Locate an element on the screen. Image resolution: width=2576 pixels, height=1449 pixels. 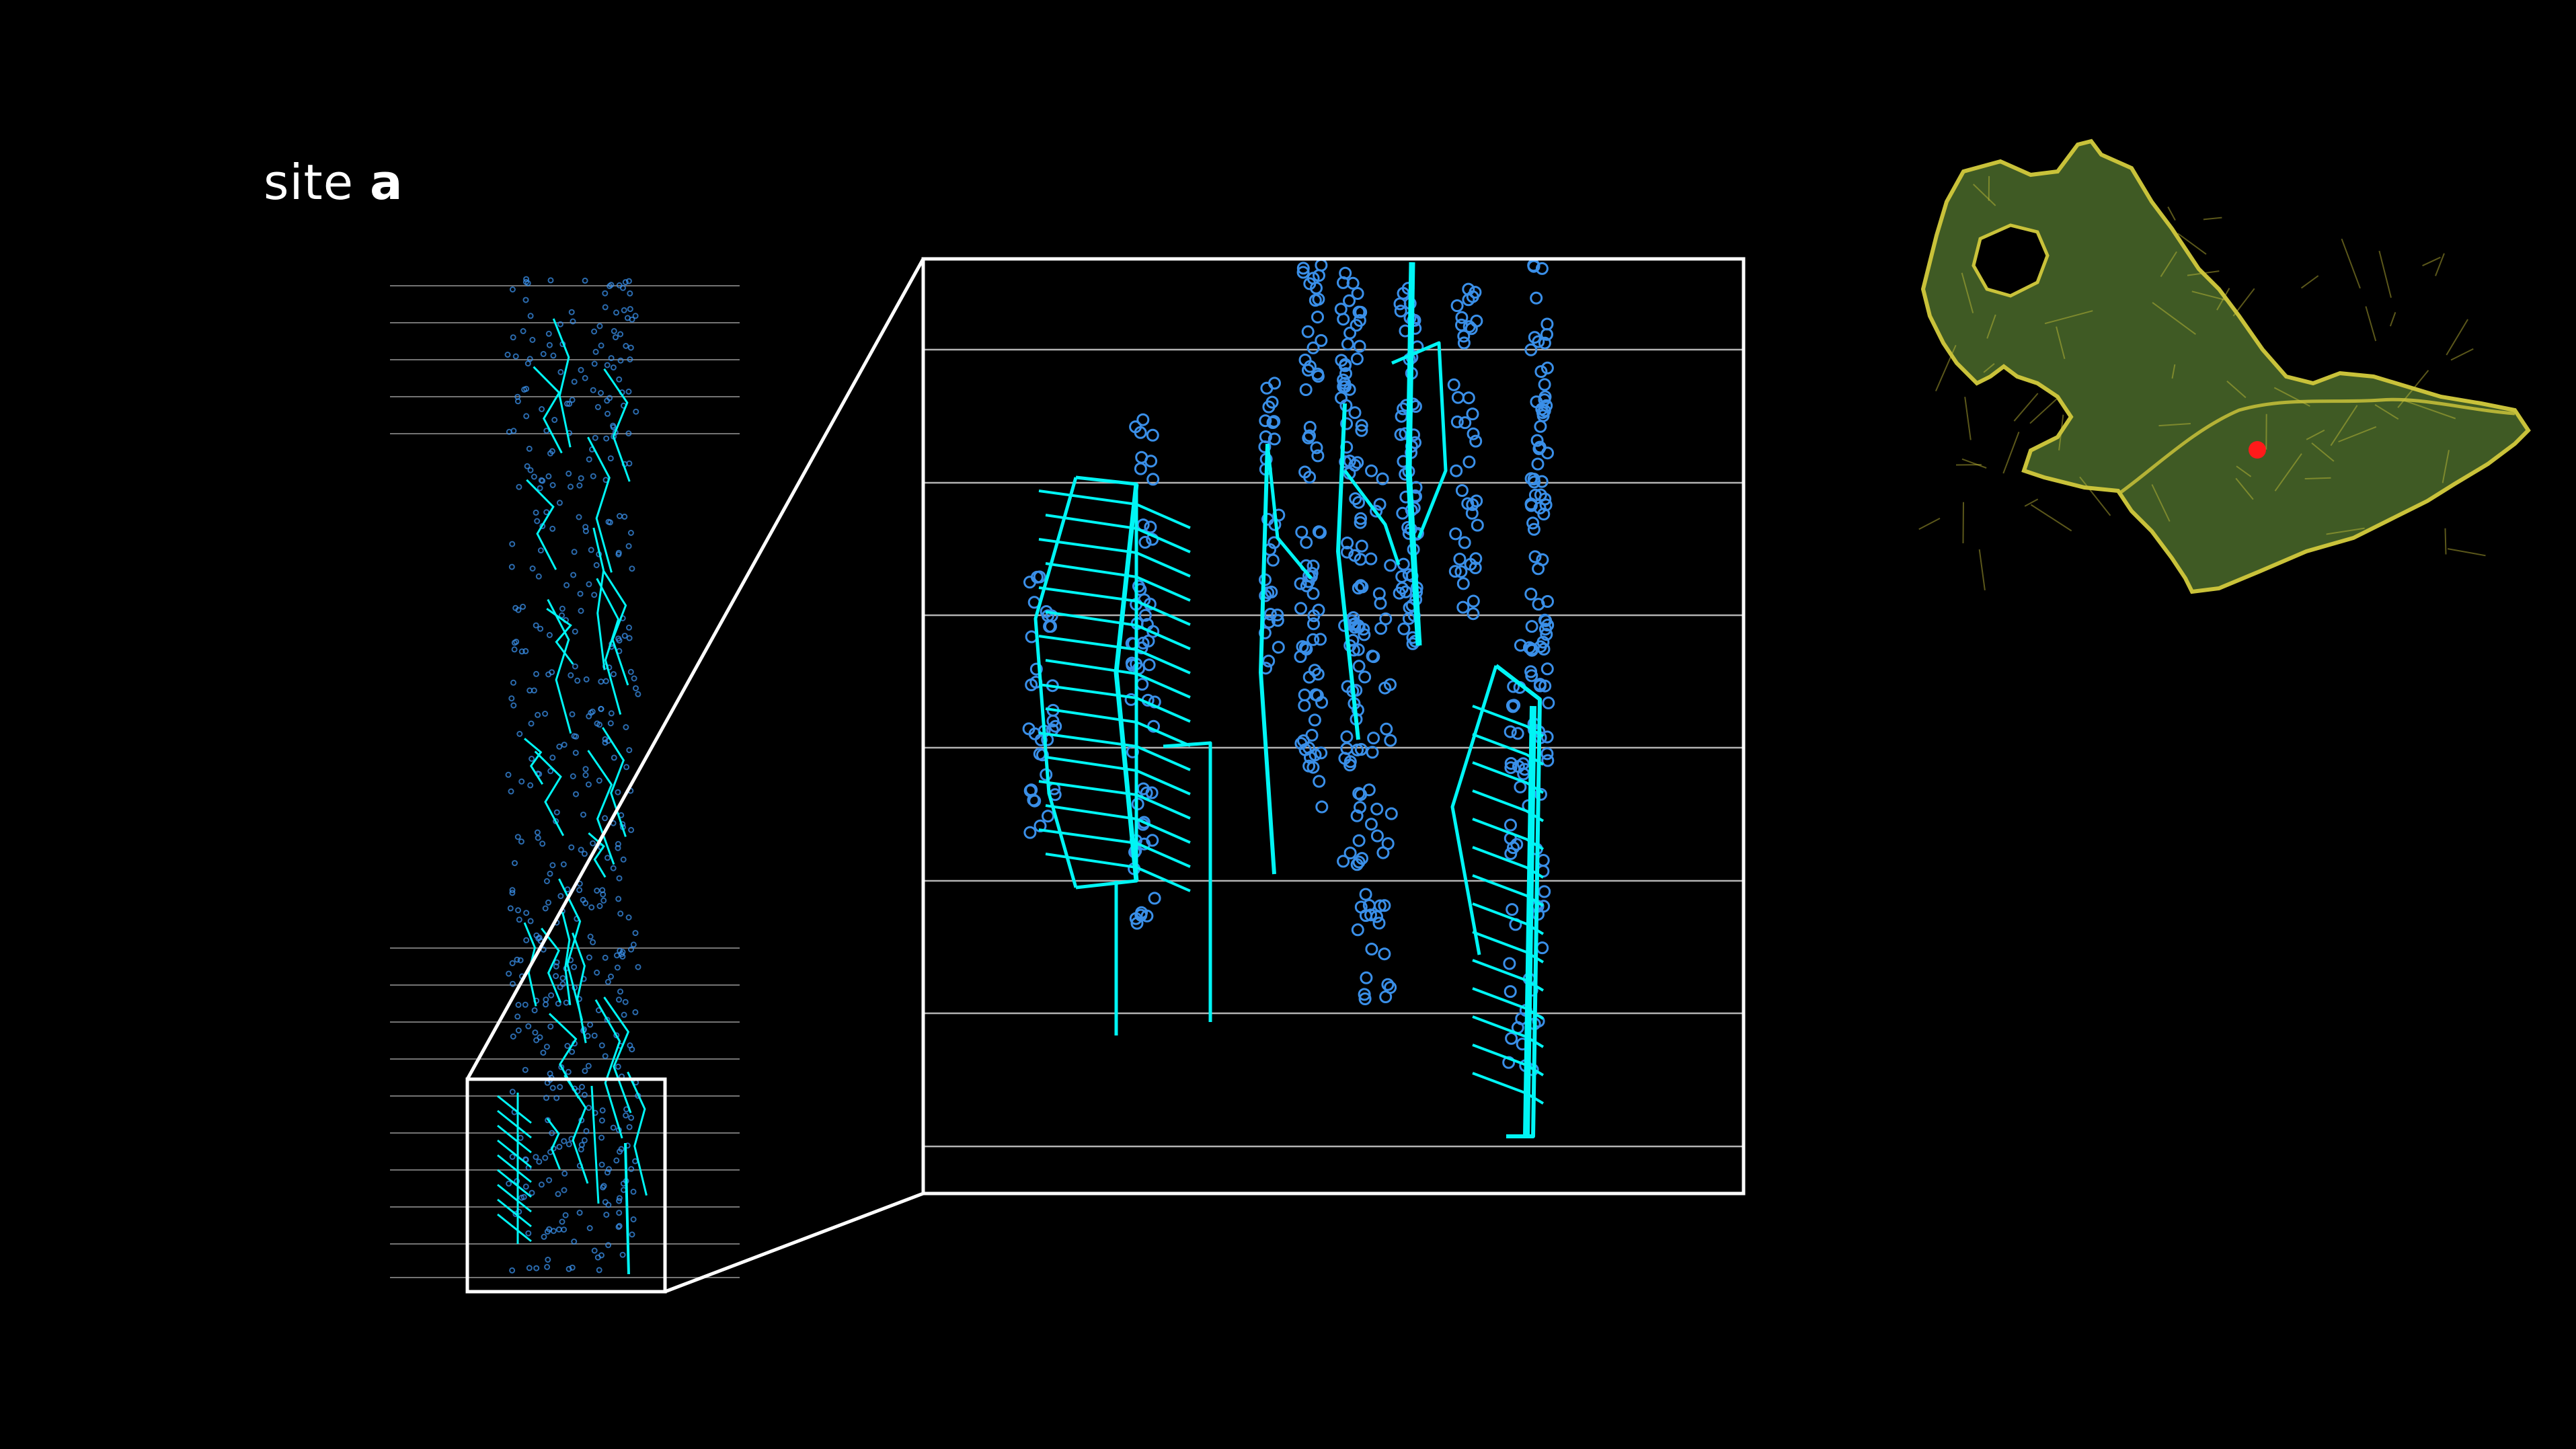
city-map-river is located at coordinates (2316, 446).